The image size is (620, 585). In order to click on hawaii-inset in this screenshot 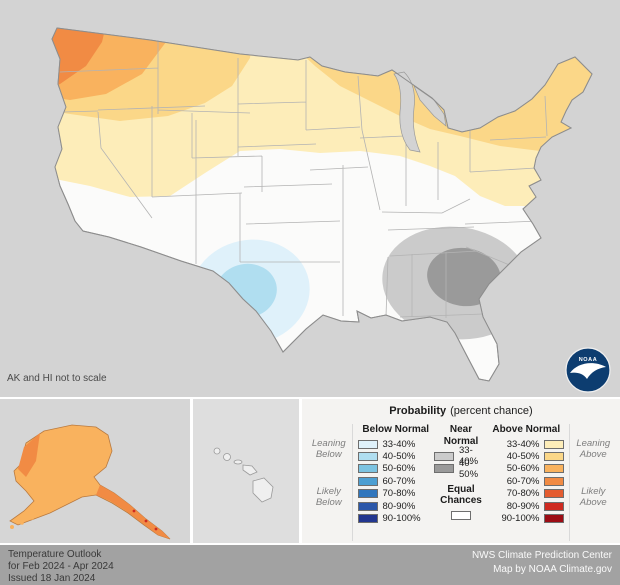, I will do `click(246, 471)`.